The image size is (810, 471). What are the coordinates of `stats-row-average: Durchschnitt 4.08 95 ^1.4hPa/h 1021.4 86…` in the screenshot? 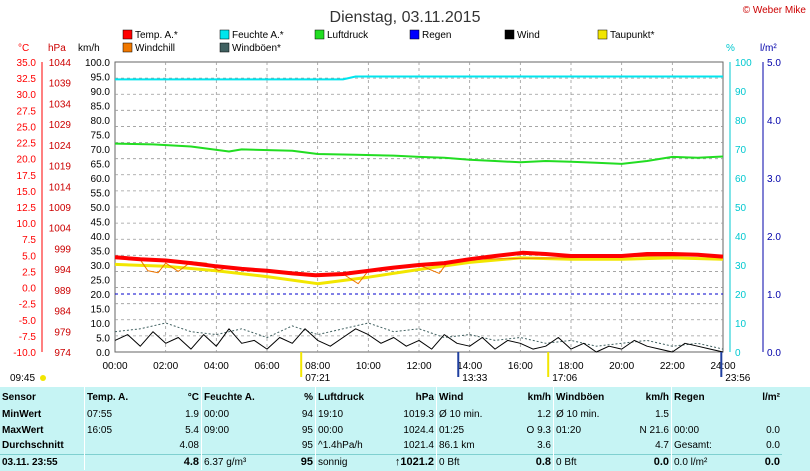 It's located at (391, 446).